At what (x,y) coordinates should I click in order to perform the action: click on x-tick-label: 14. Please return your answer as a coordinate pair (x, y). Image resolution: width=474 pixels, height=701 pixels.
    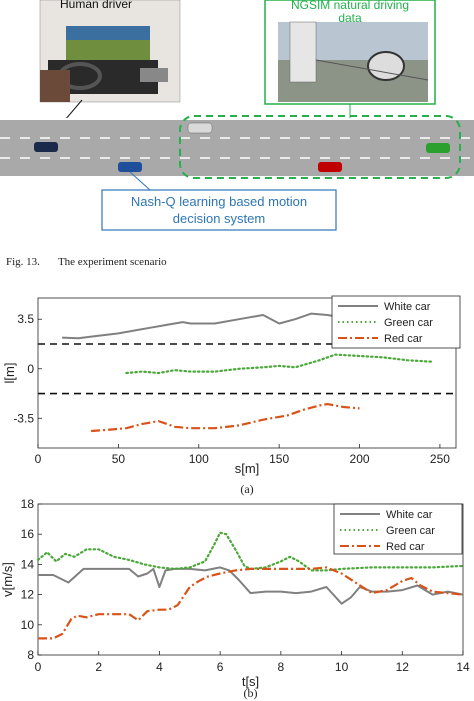
    Looking at the image, I should click on (463, 667).